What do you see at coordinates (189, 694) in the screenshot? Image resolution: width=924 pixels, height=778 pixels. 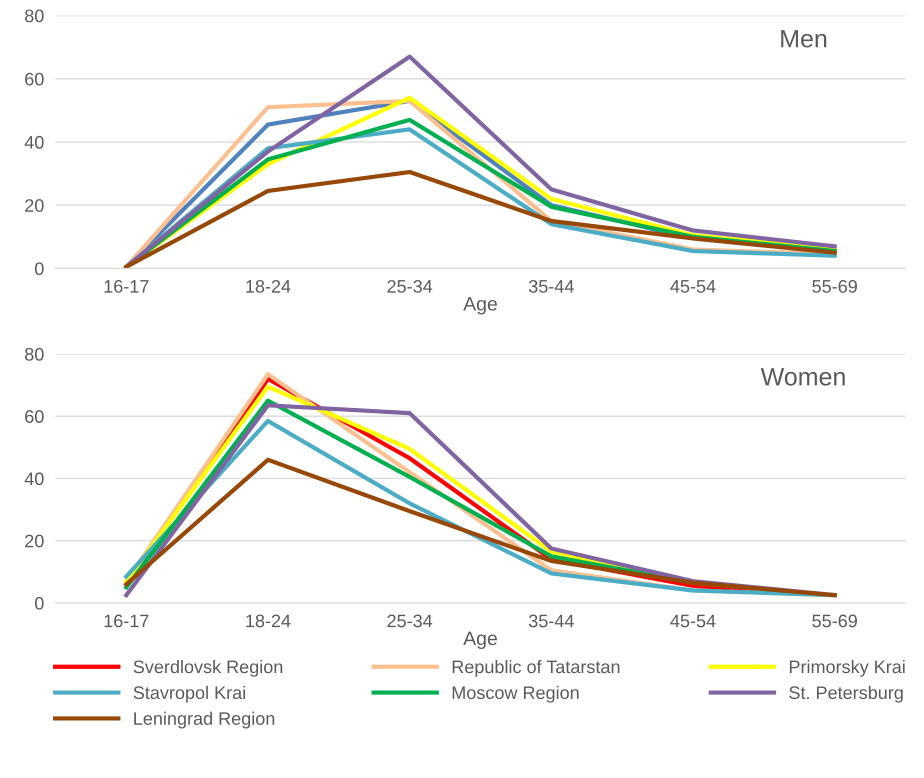 I see `legend-label: Stavropol Krai` at bounding box center [189, 694].